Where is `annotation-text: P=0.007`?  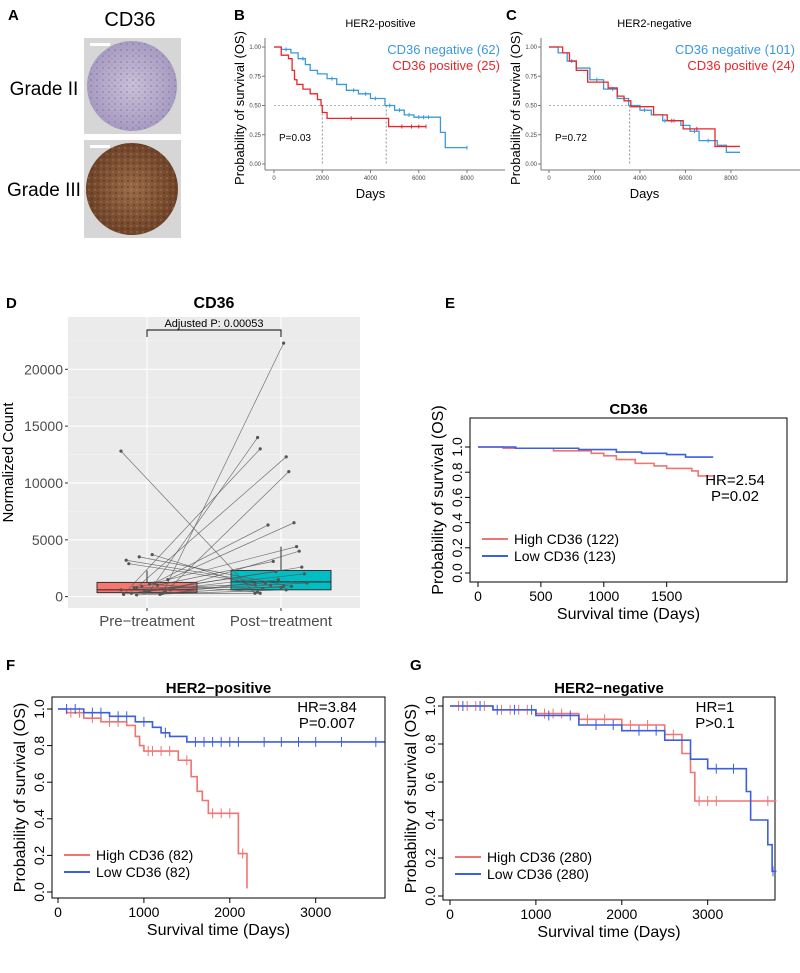
annotation-text: P=0.007 is located at coordinates (327, 723).